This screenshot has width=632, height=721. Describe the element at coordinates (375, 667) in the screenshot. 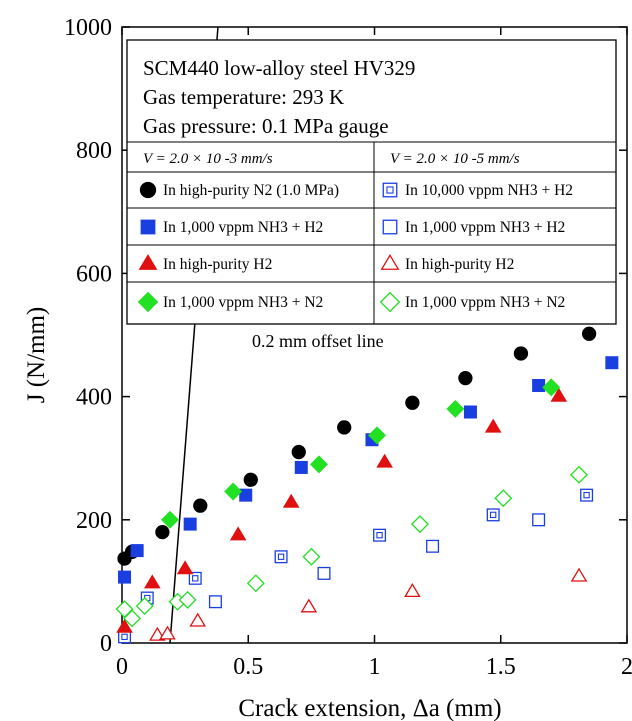

I see `x-tick-label: 1` at that location.